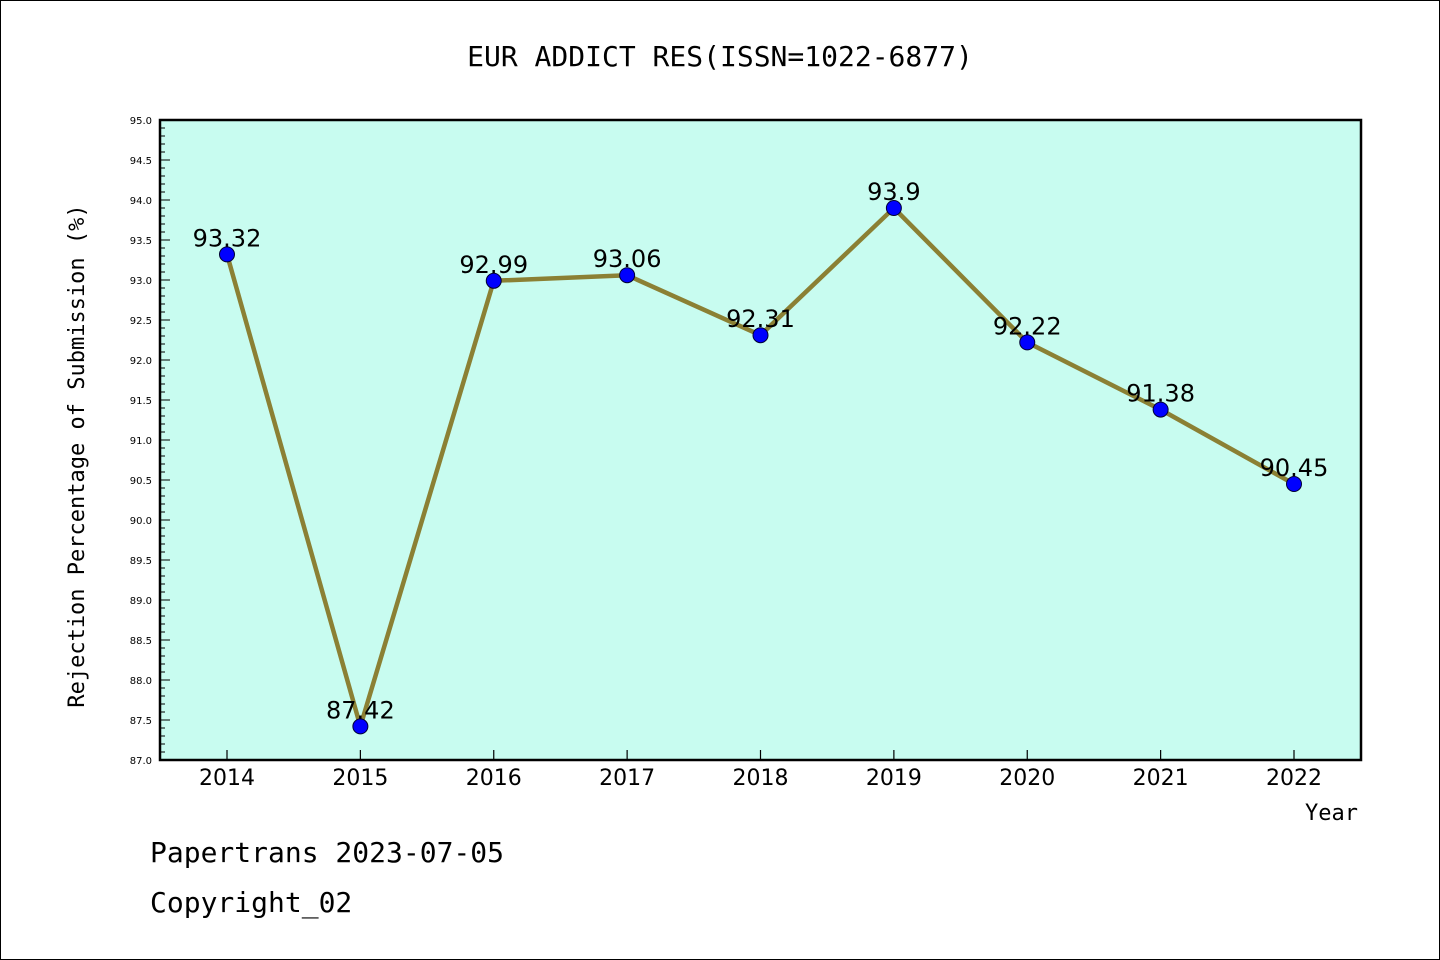  Describe the element at coordinates (141, 561) in the screenshot. I see `y-tick-label: 89.5` at that location.